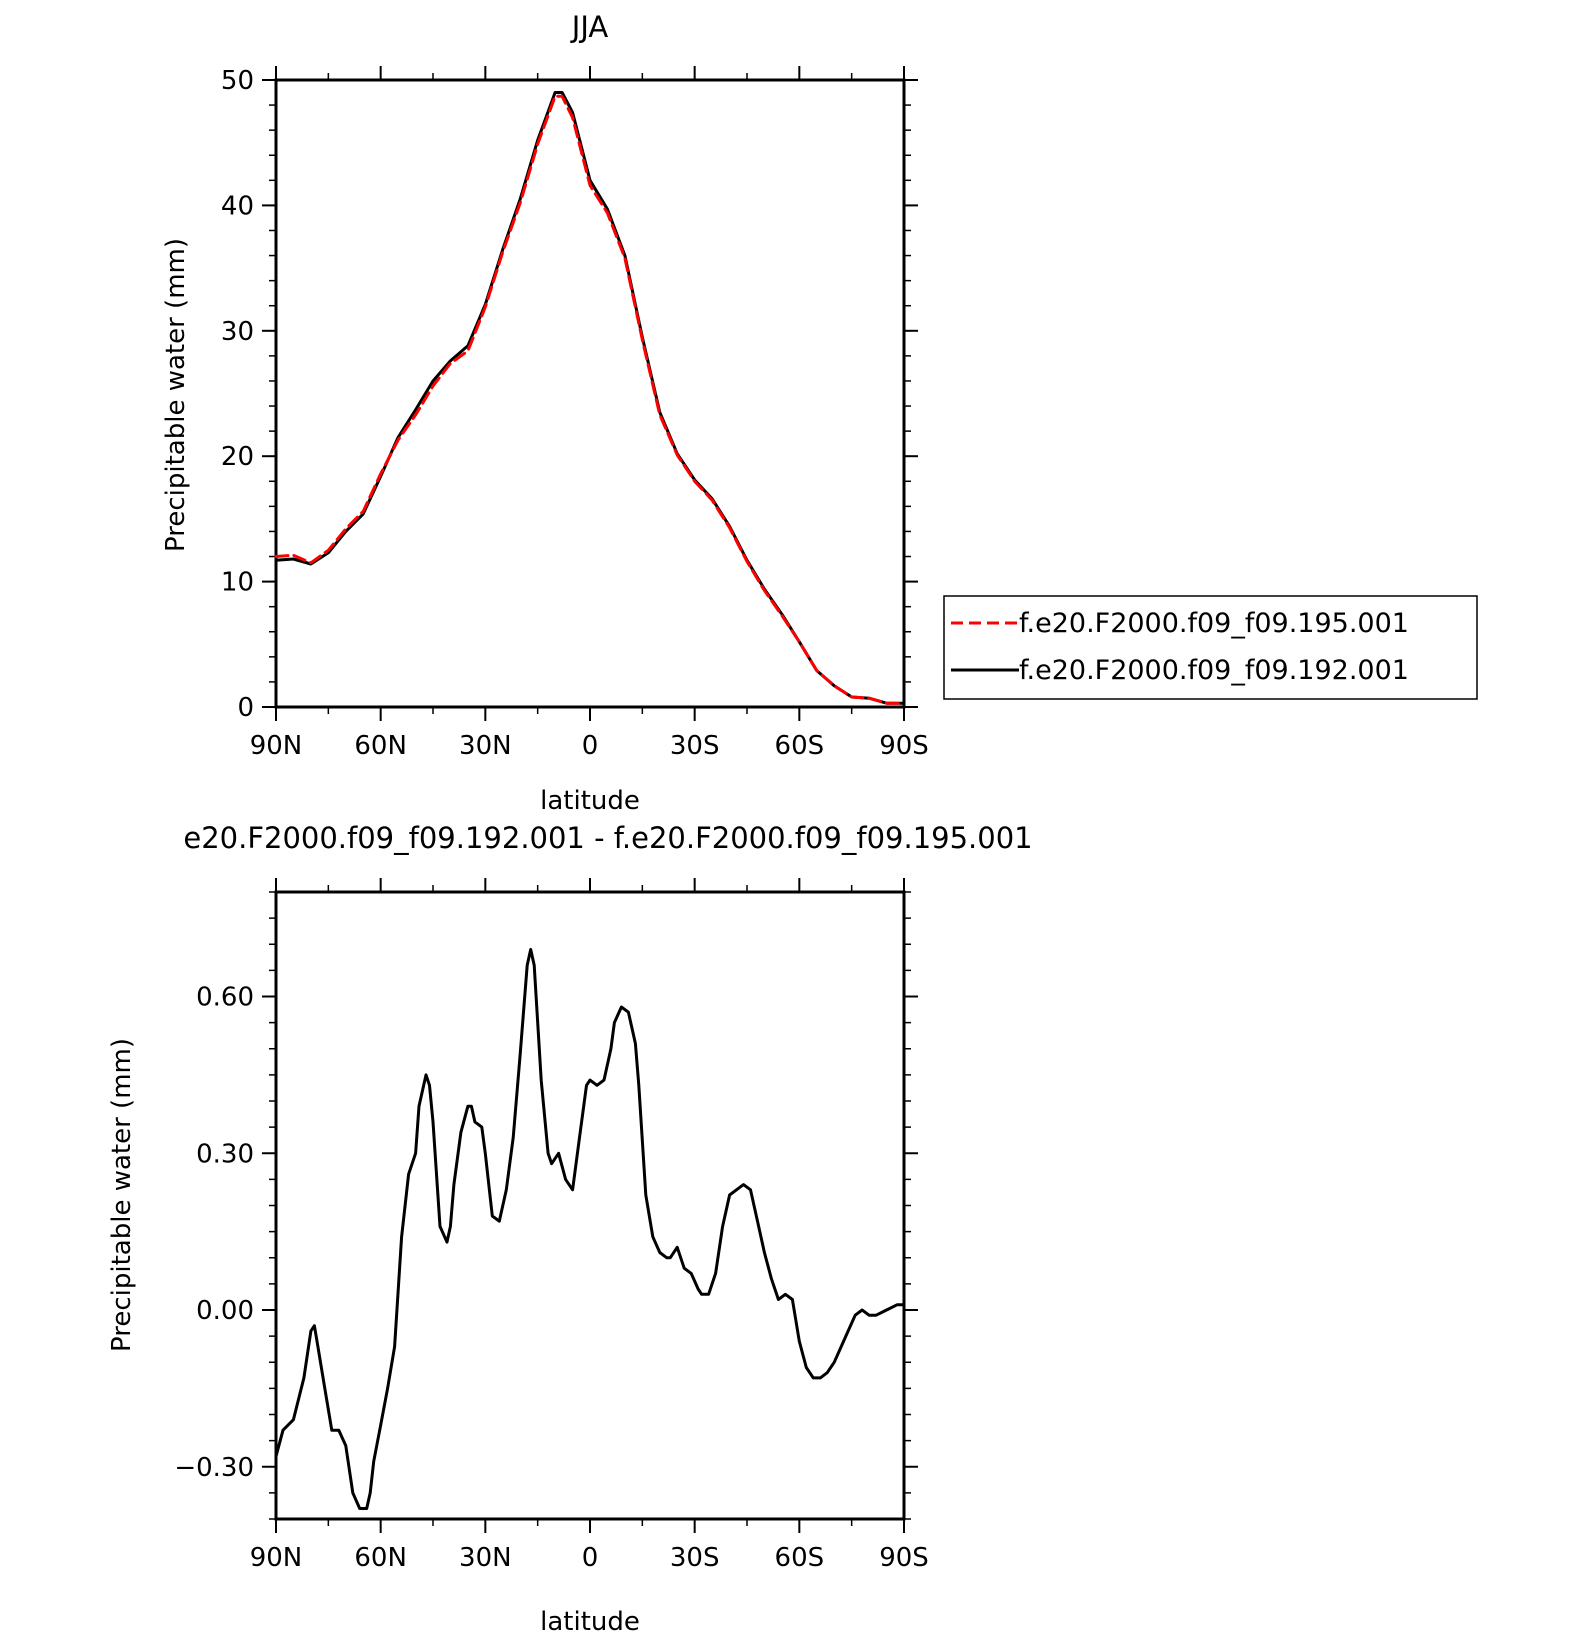 This screenshot has height=1641, width=1591. I want to click on top-x-axis-label: latitude, so click(590, 801).